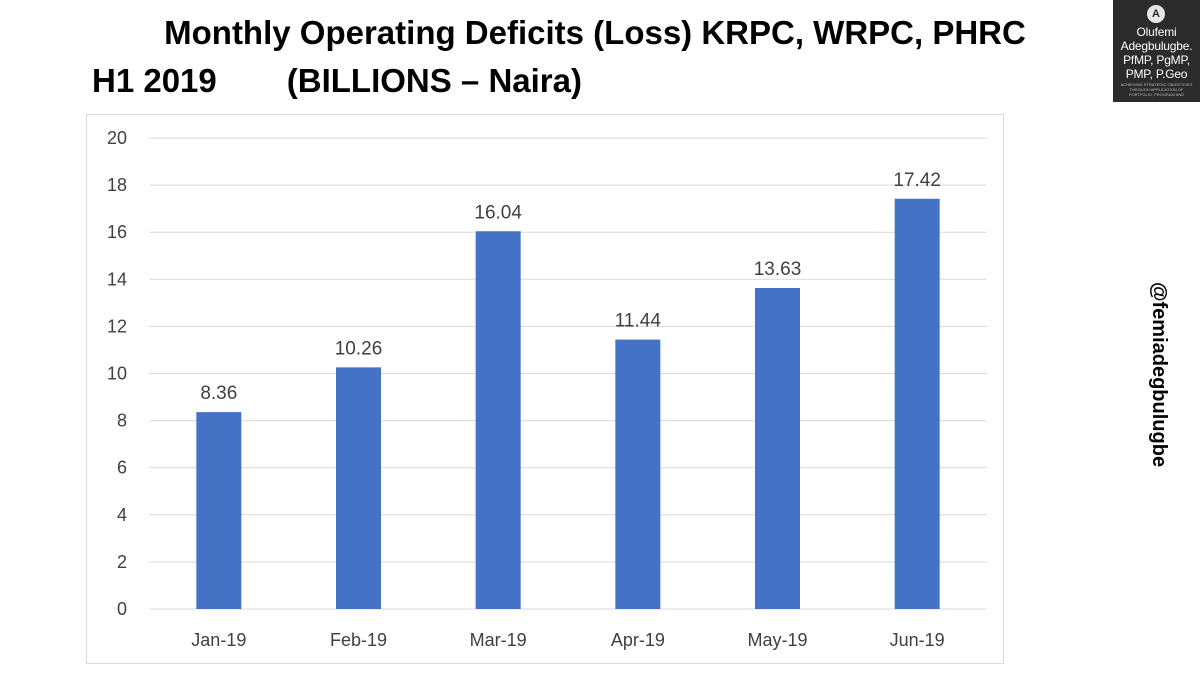  What do you see at coordinates (1156, 46) in the screenshot?
I see `logo-name-line2: Adegbulugbe.` at bounding box center [1156, 46].